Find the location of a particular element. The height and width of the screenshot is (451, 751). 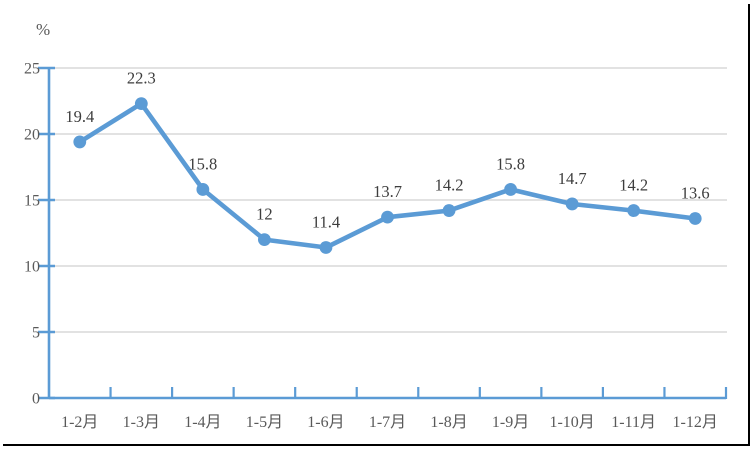

data-point-label: 14.7 is located at coordinates (572, 178).